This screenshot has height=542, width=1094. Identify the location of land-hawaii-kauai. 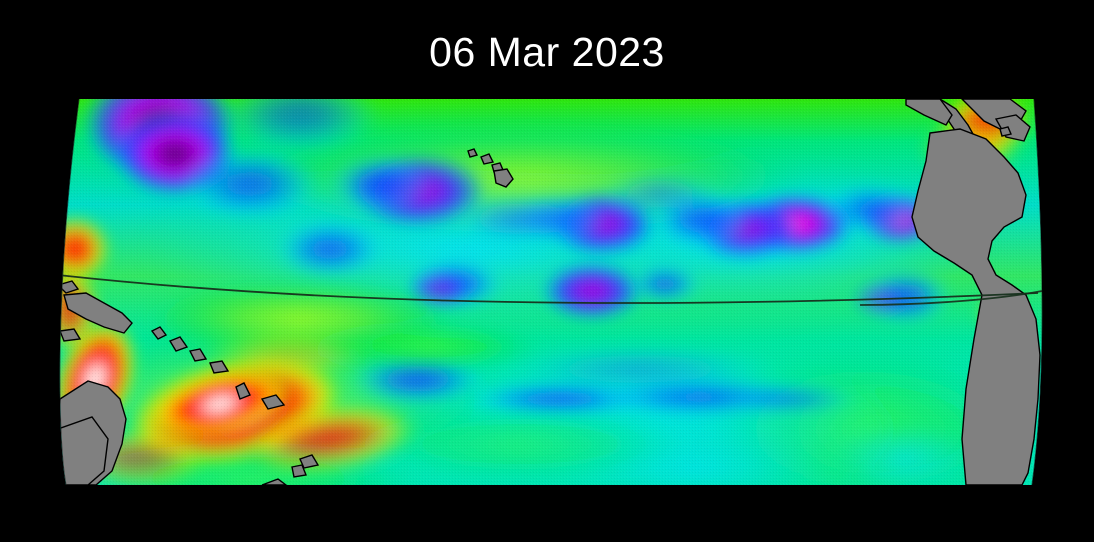
(473, 153).